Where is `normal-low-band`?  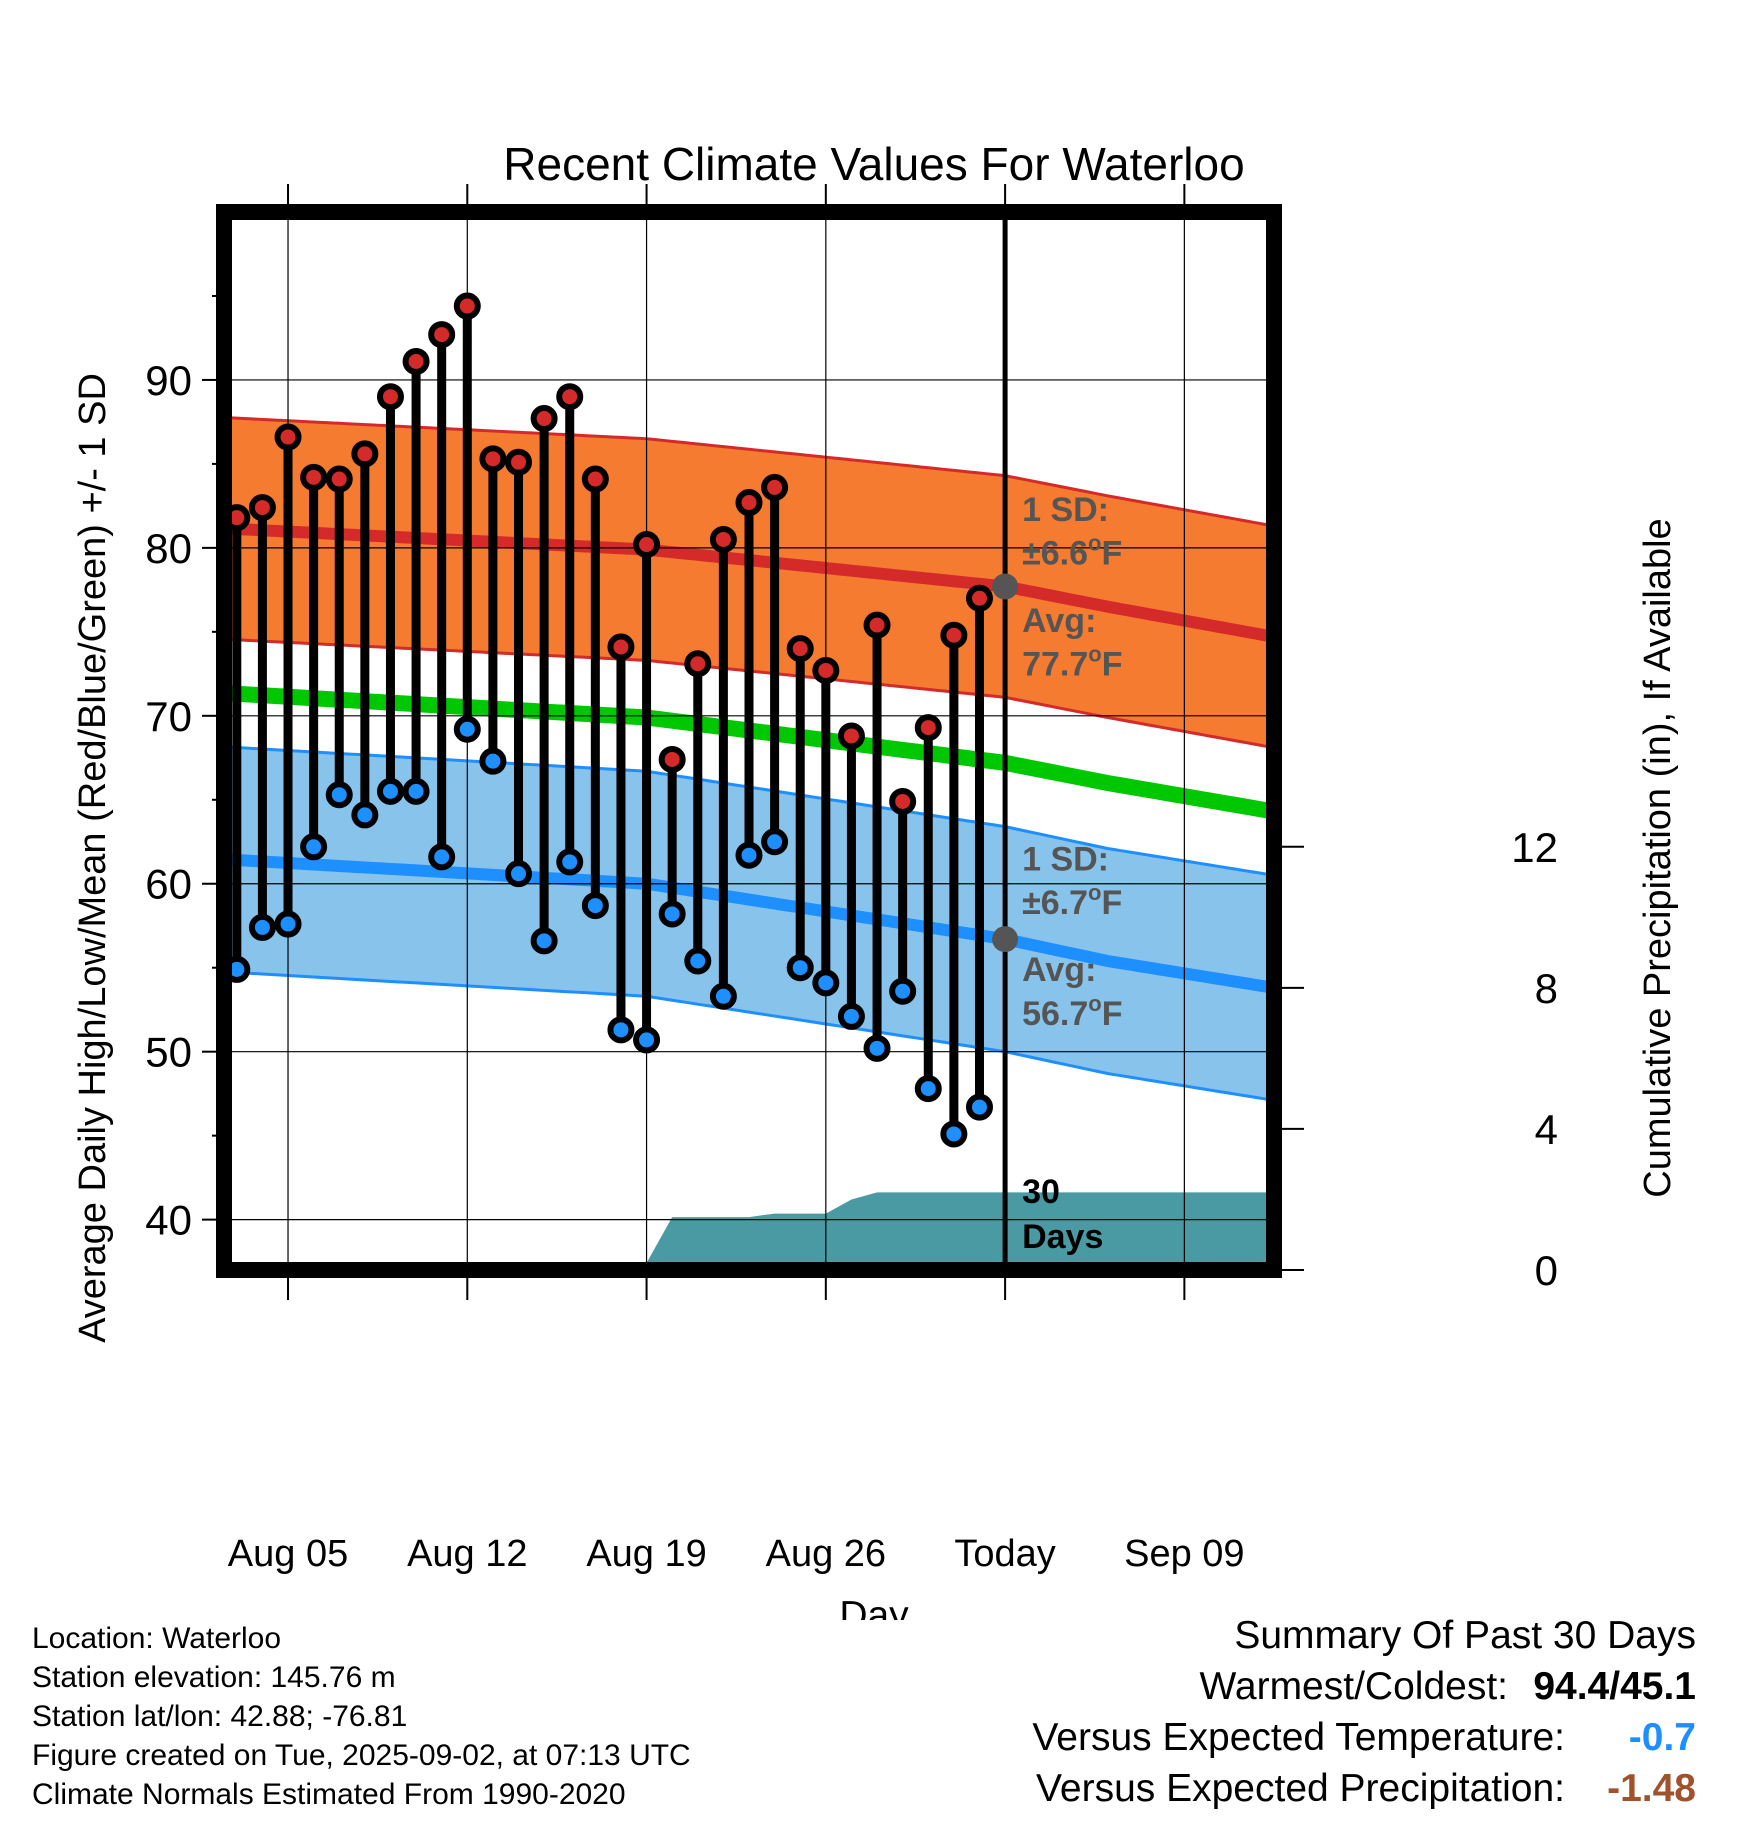 normal-low-band is located at coordinates (749, 923).